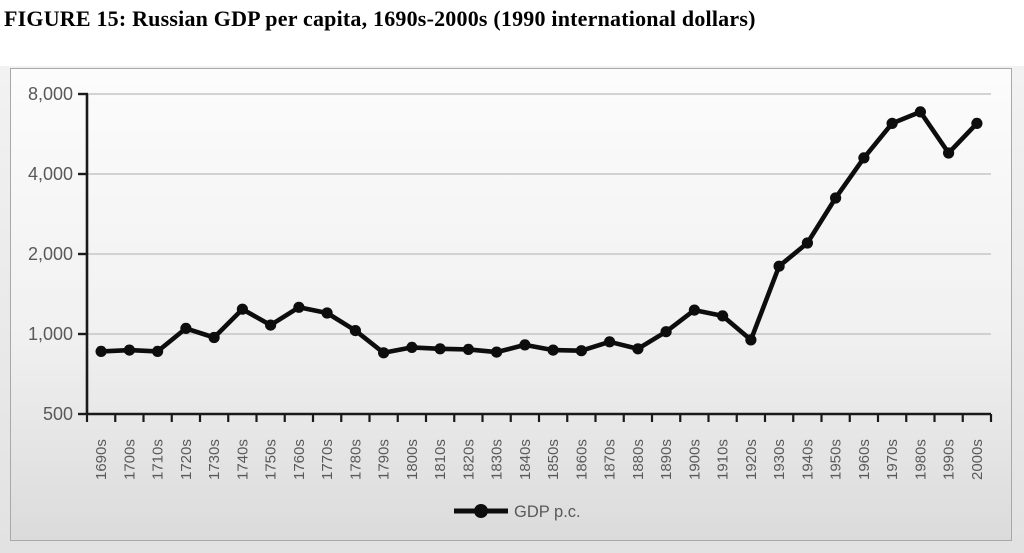 This screenshot has height=553, width=1024. What do you see at coordinates (214, 459) in the screenshot?
I see `x-axis-tick-label-1730s: 1730s` at bounding box center [214, 459].